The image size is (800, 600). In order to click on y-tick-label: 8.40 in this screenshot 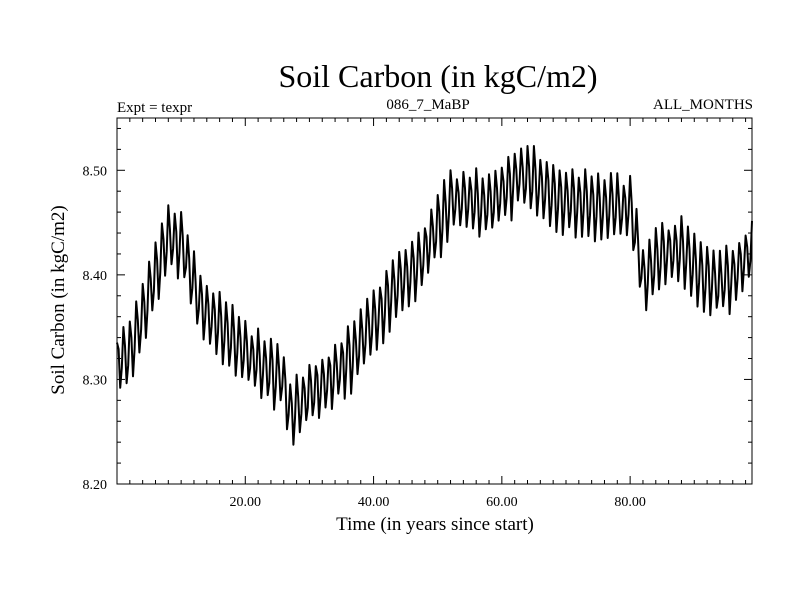, I will do `click(95, 276)`.